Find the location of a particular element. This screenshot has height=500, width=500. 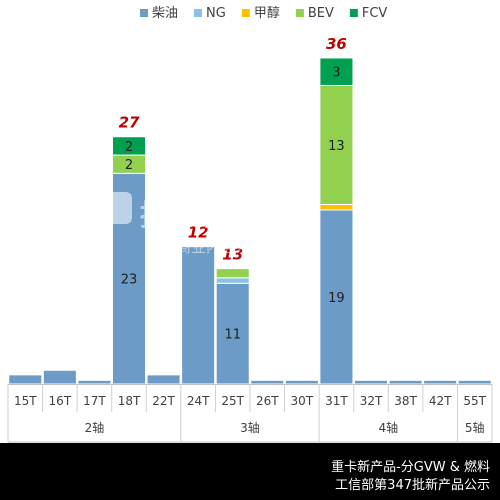

tick-label-55T: 55T is located at coordinates (474, 401).